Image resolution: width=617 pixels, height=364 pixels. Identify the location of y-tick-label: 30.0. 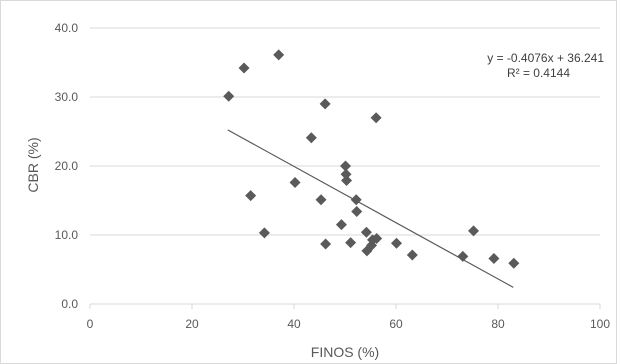
(67, 97).